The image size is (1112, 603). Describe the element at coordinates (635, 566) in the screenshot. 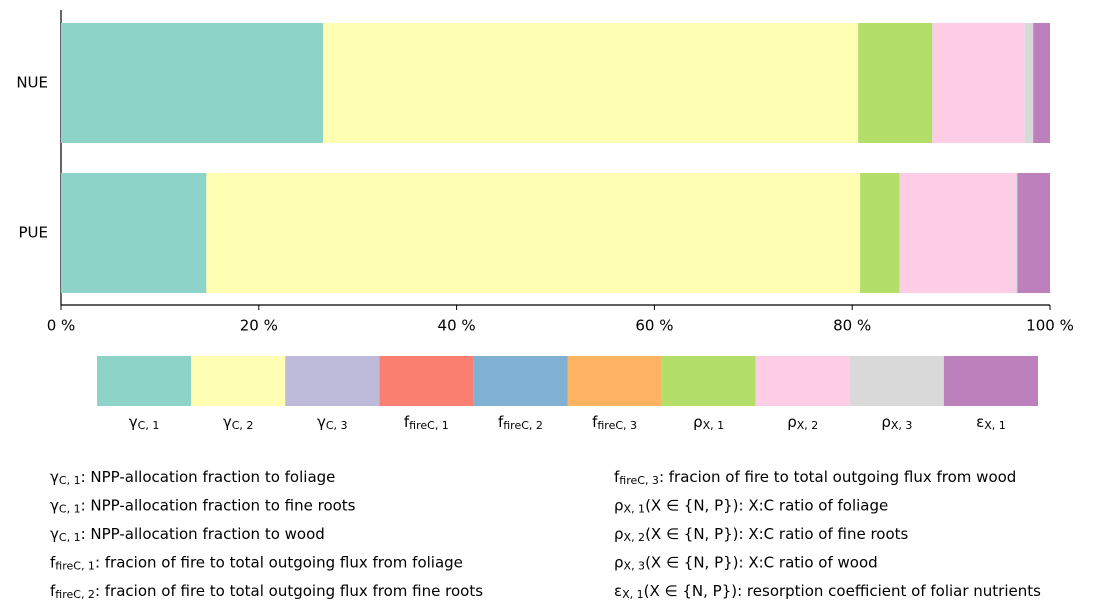

I see `note-subscript: X, 3` at that location.